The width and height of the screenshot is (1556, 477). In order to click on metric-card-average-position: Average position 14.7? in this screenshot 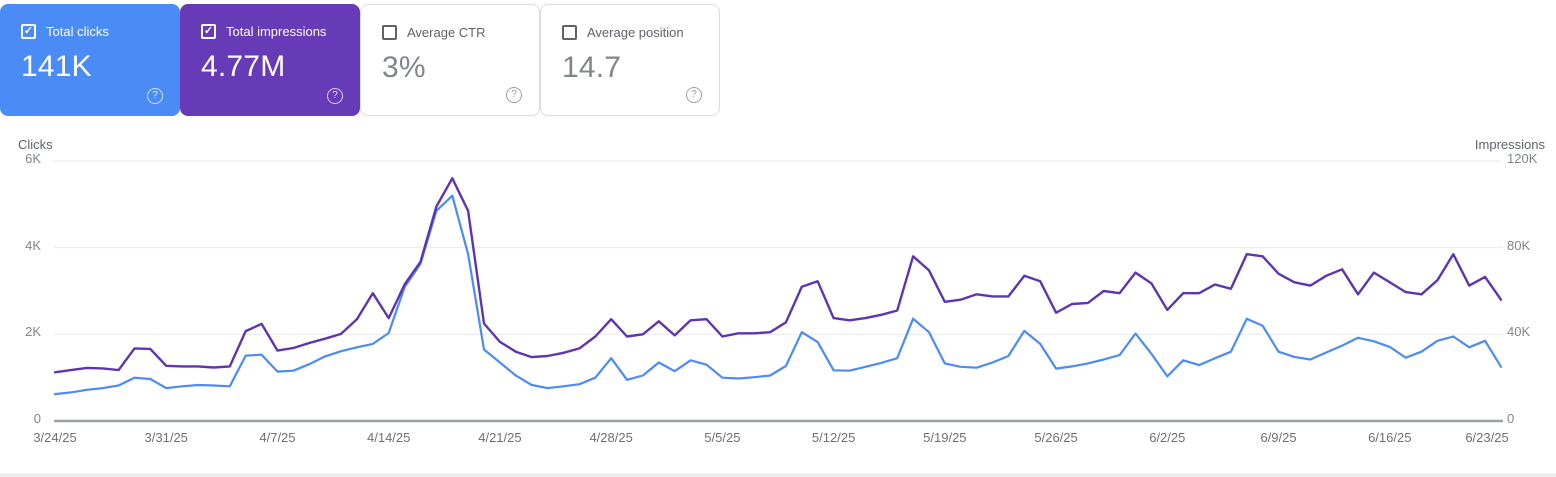, I will do `click(630, 60)`.